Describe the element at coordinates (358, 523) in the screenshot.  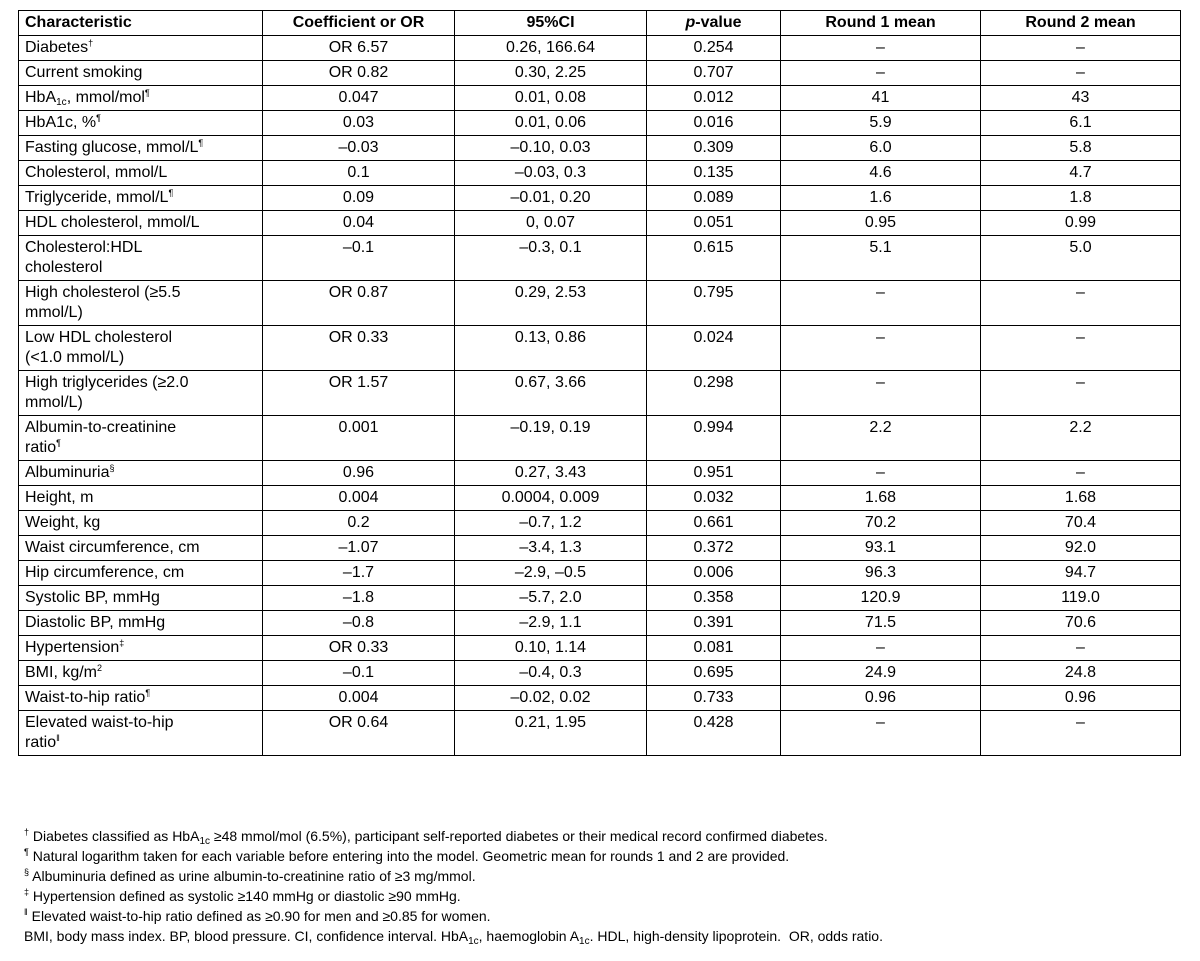
I see `cell: 0.2` at that location.